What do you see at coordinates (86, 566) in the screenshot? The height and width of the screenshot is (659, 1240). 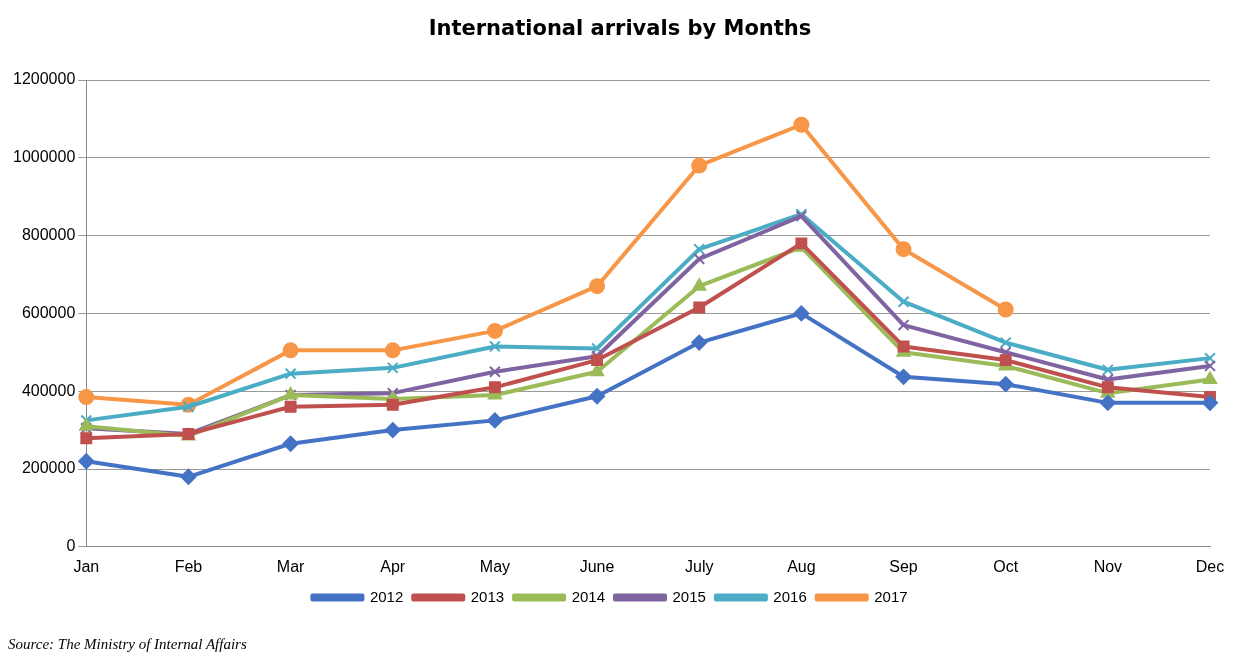 I see `x-tick-label: Jan` at bounding box center [86, 566].